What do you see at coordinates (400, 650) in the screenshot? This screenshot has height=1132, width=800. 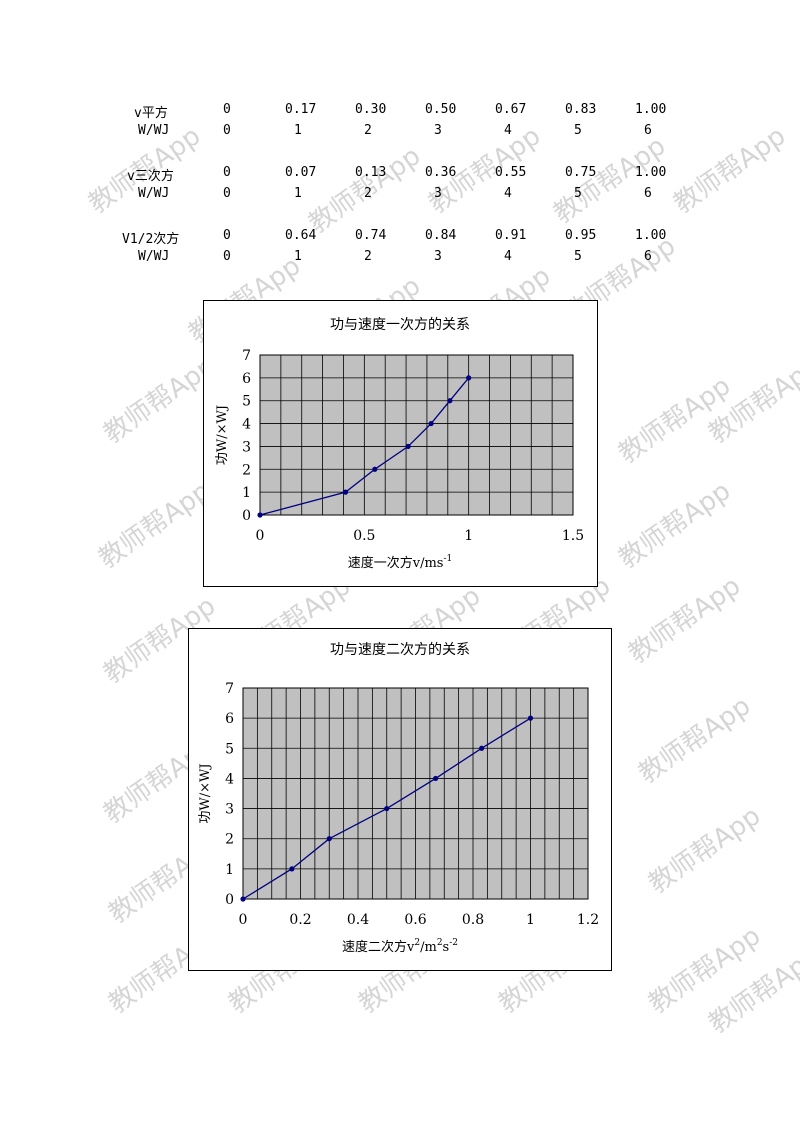 I see `chart-title: 功与速度二次方的关系` at bounding box center [400, 650].